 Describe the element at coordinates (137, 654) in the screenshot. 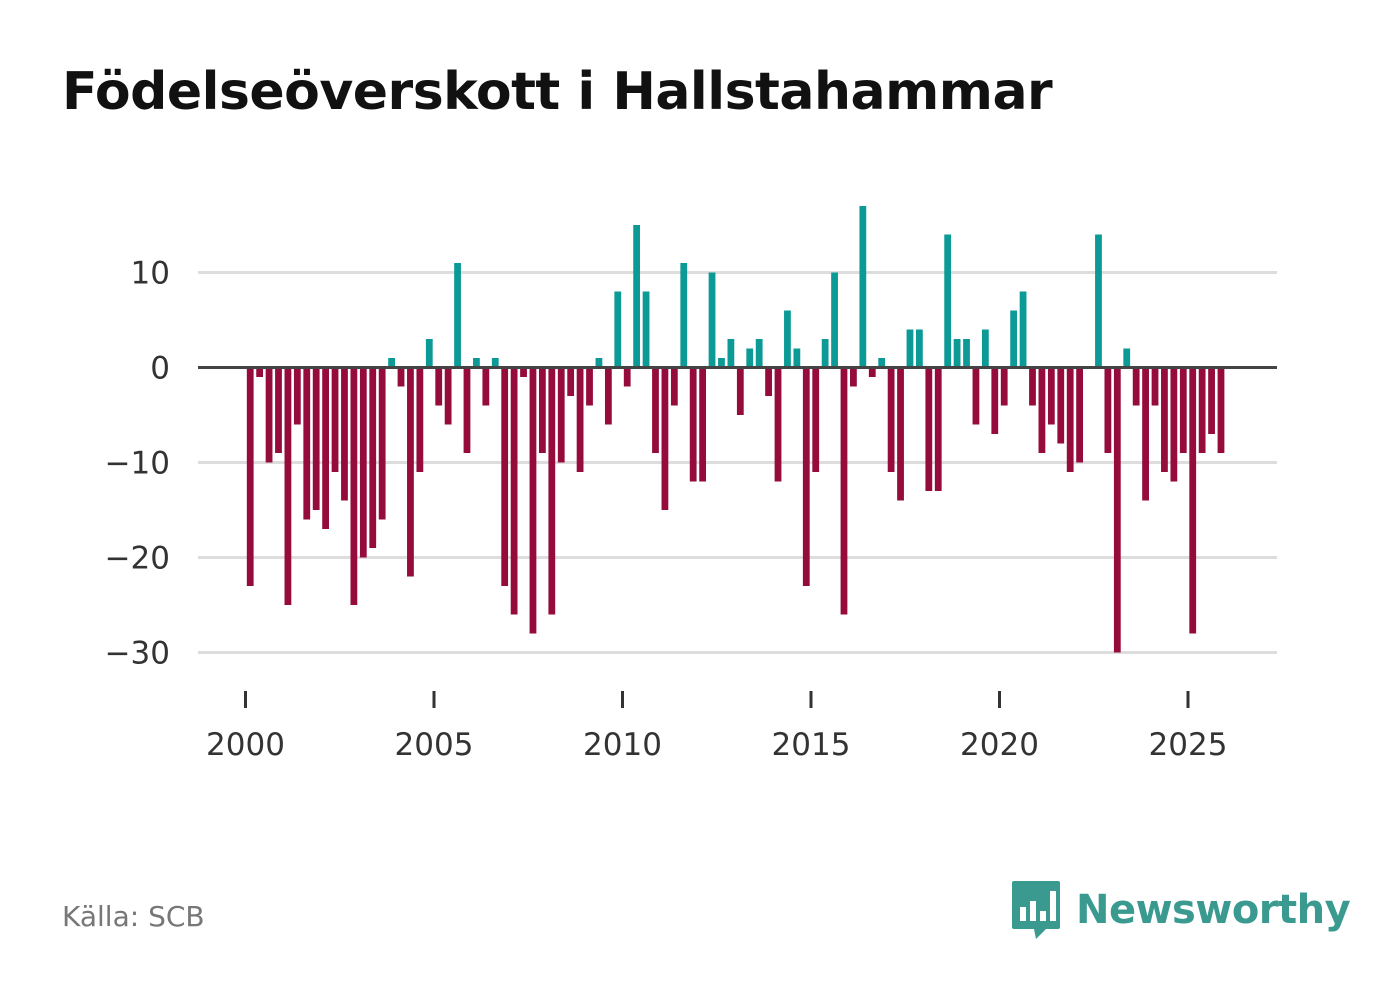

I see `y-tick-label: −30` at that location.